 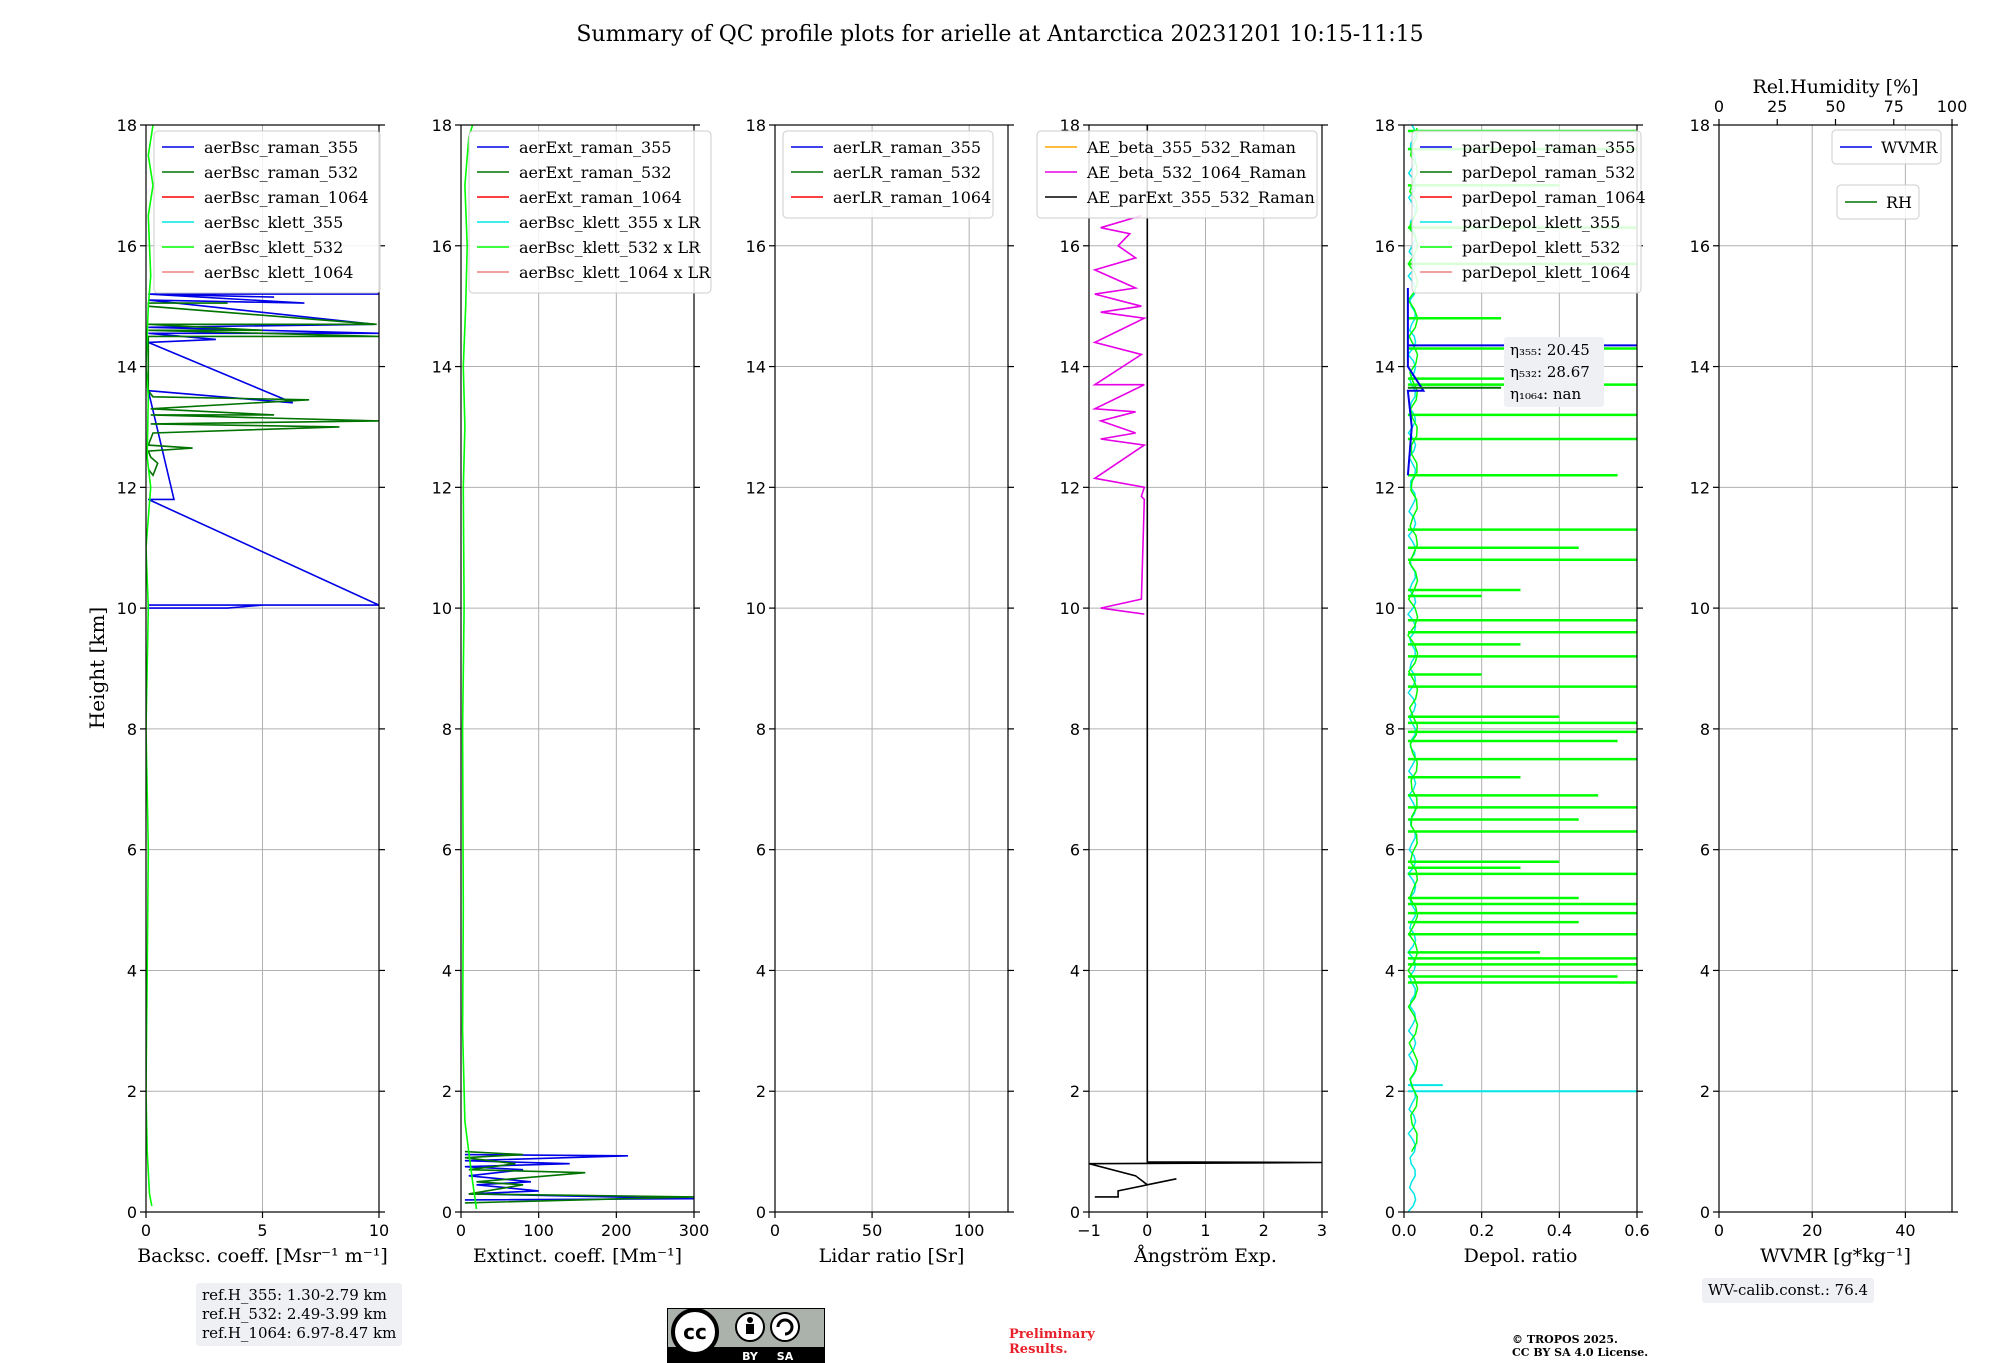 What do you see at coordinates (1200, 197) in the screenshot?
I see `legend-label: AE_parExt_355_532_Raman` at bounding box center [1200, 197].